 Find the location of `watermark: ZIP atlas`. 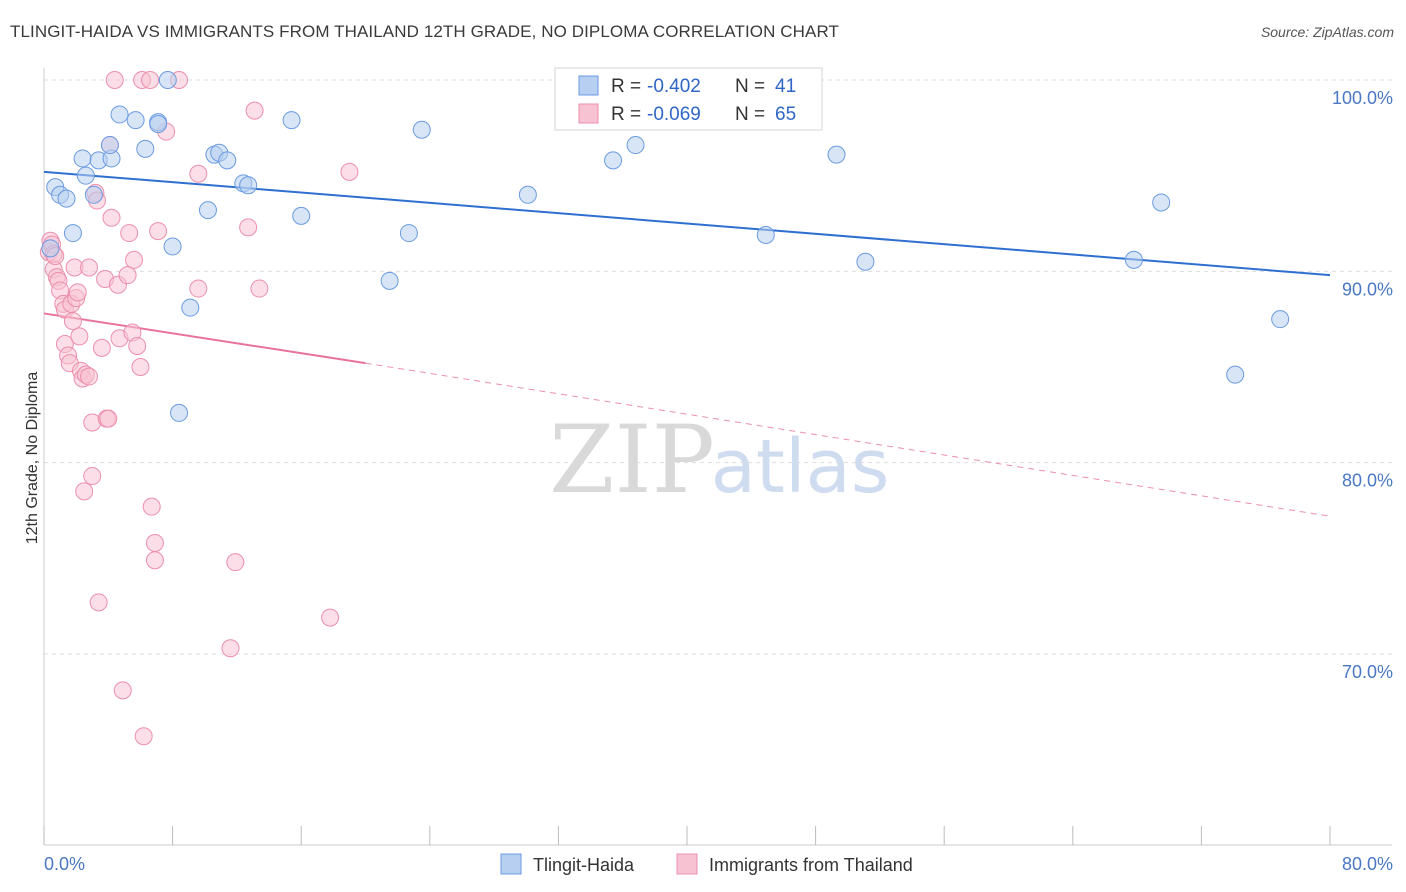

watermark: ZIP atlas is located at coordinates (719, 460).